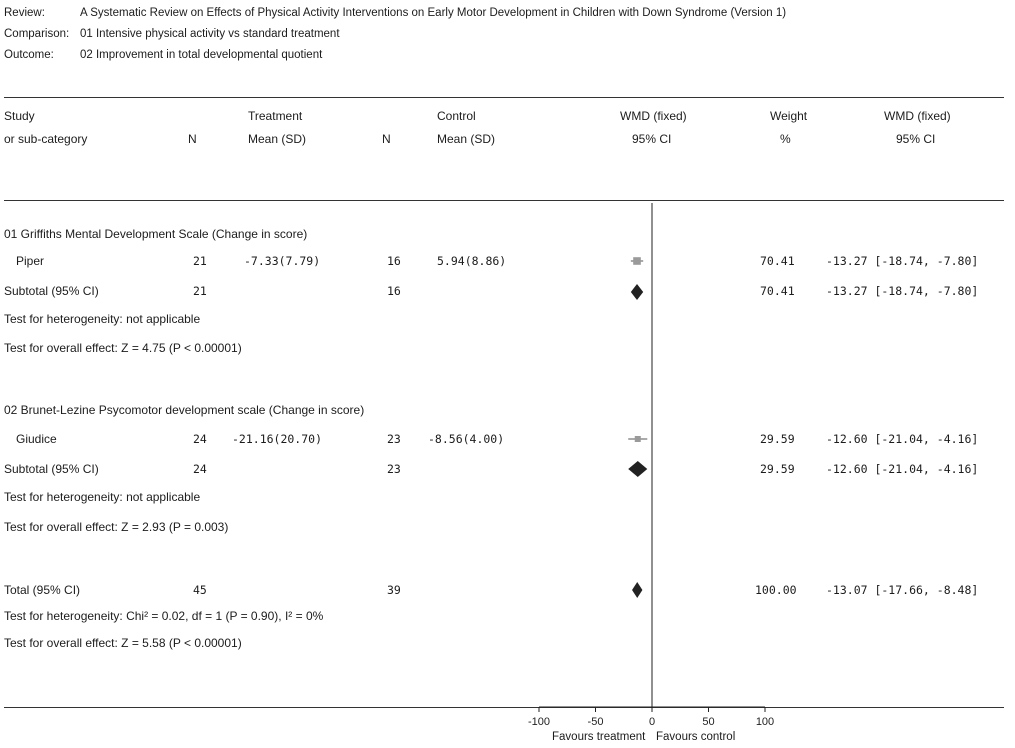  I want to click on header-wmd-value: WMD (fixed), so click(917, 116).